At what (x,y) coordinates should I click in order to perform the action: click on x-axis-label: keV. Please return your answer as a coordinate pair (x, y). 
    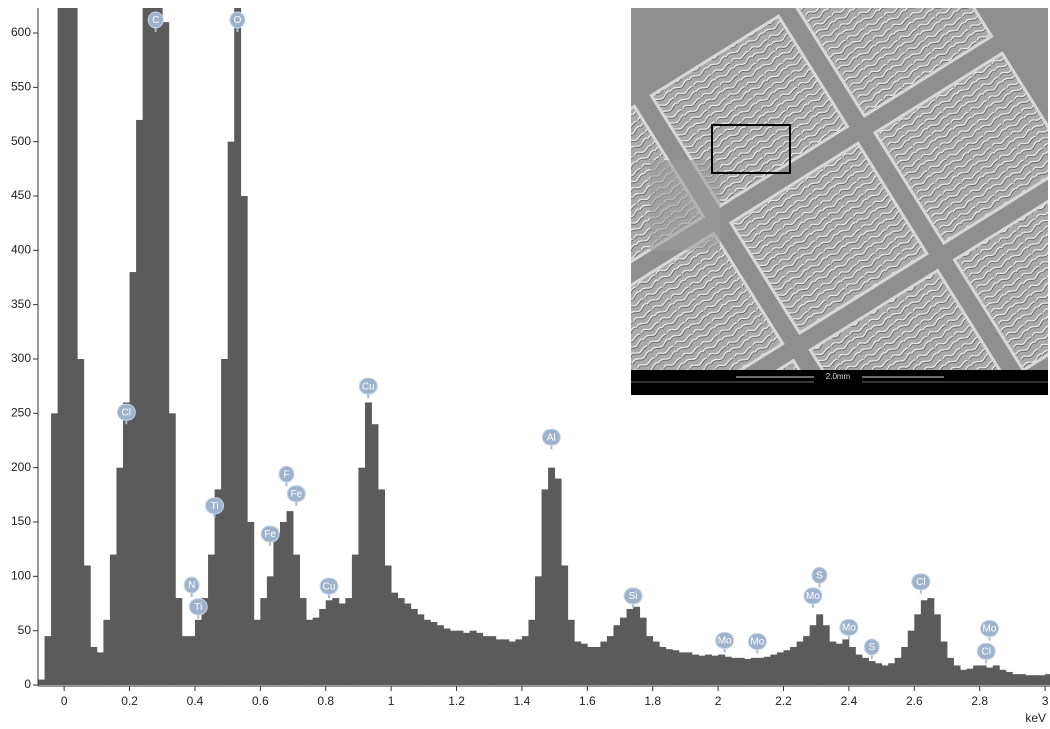
    Looking at the image, I should click on (1035, 718).